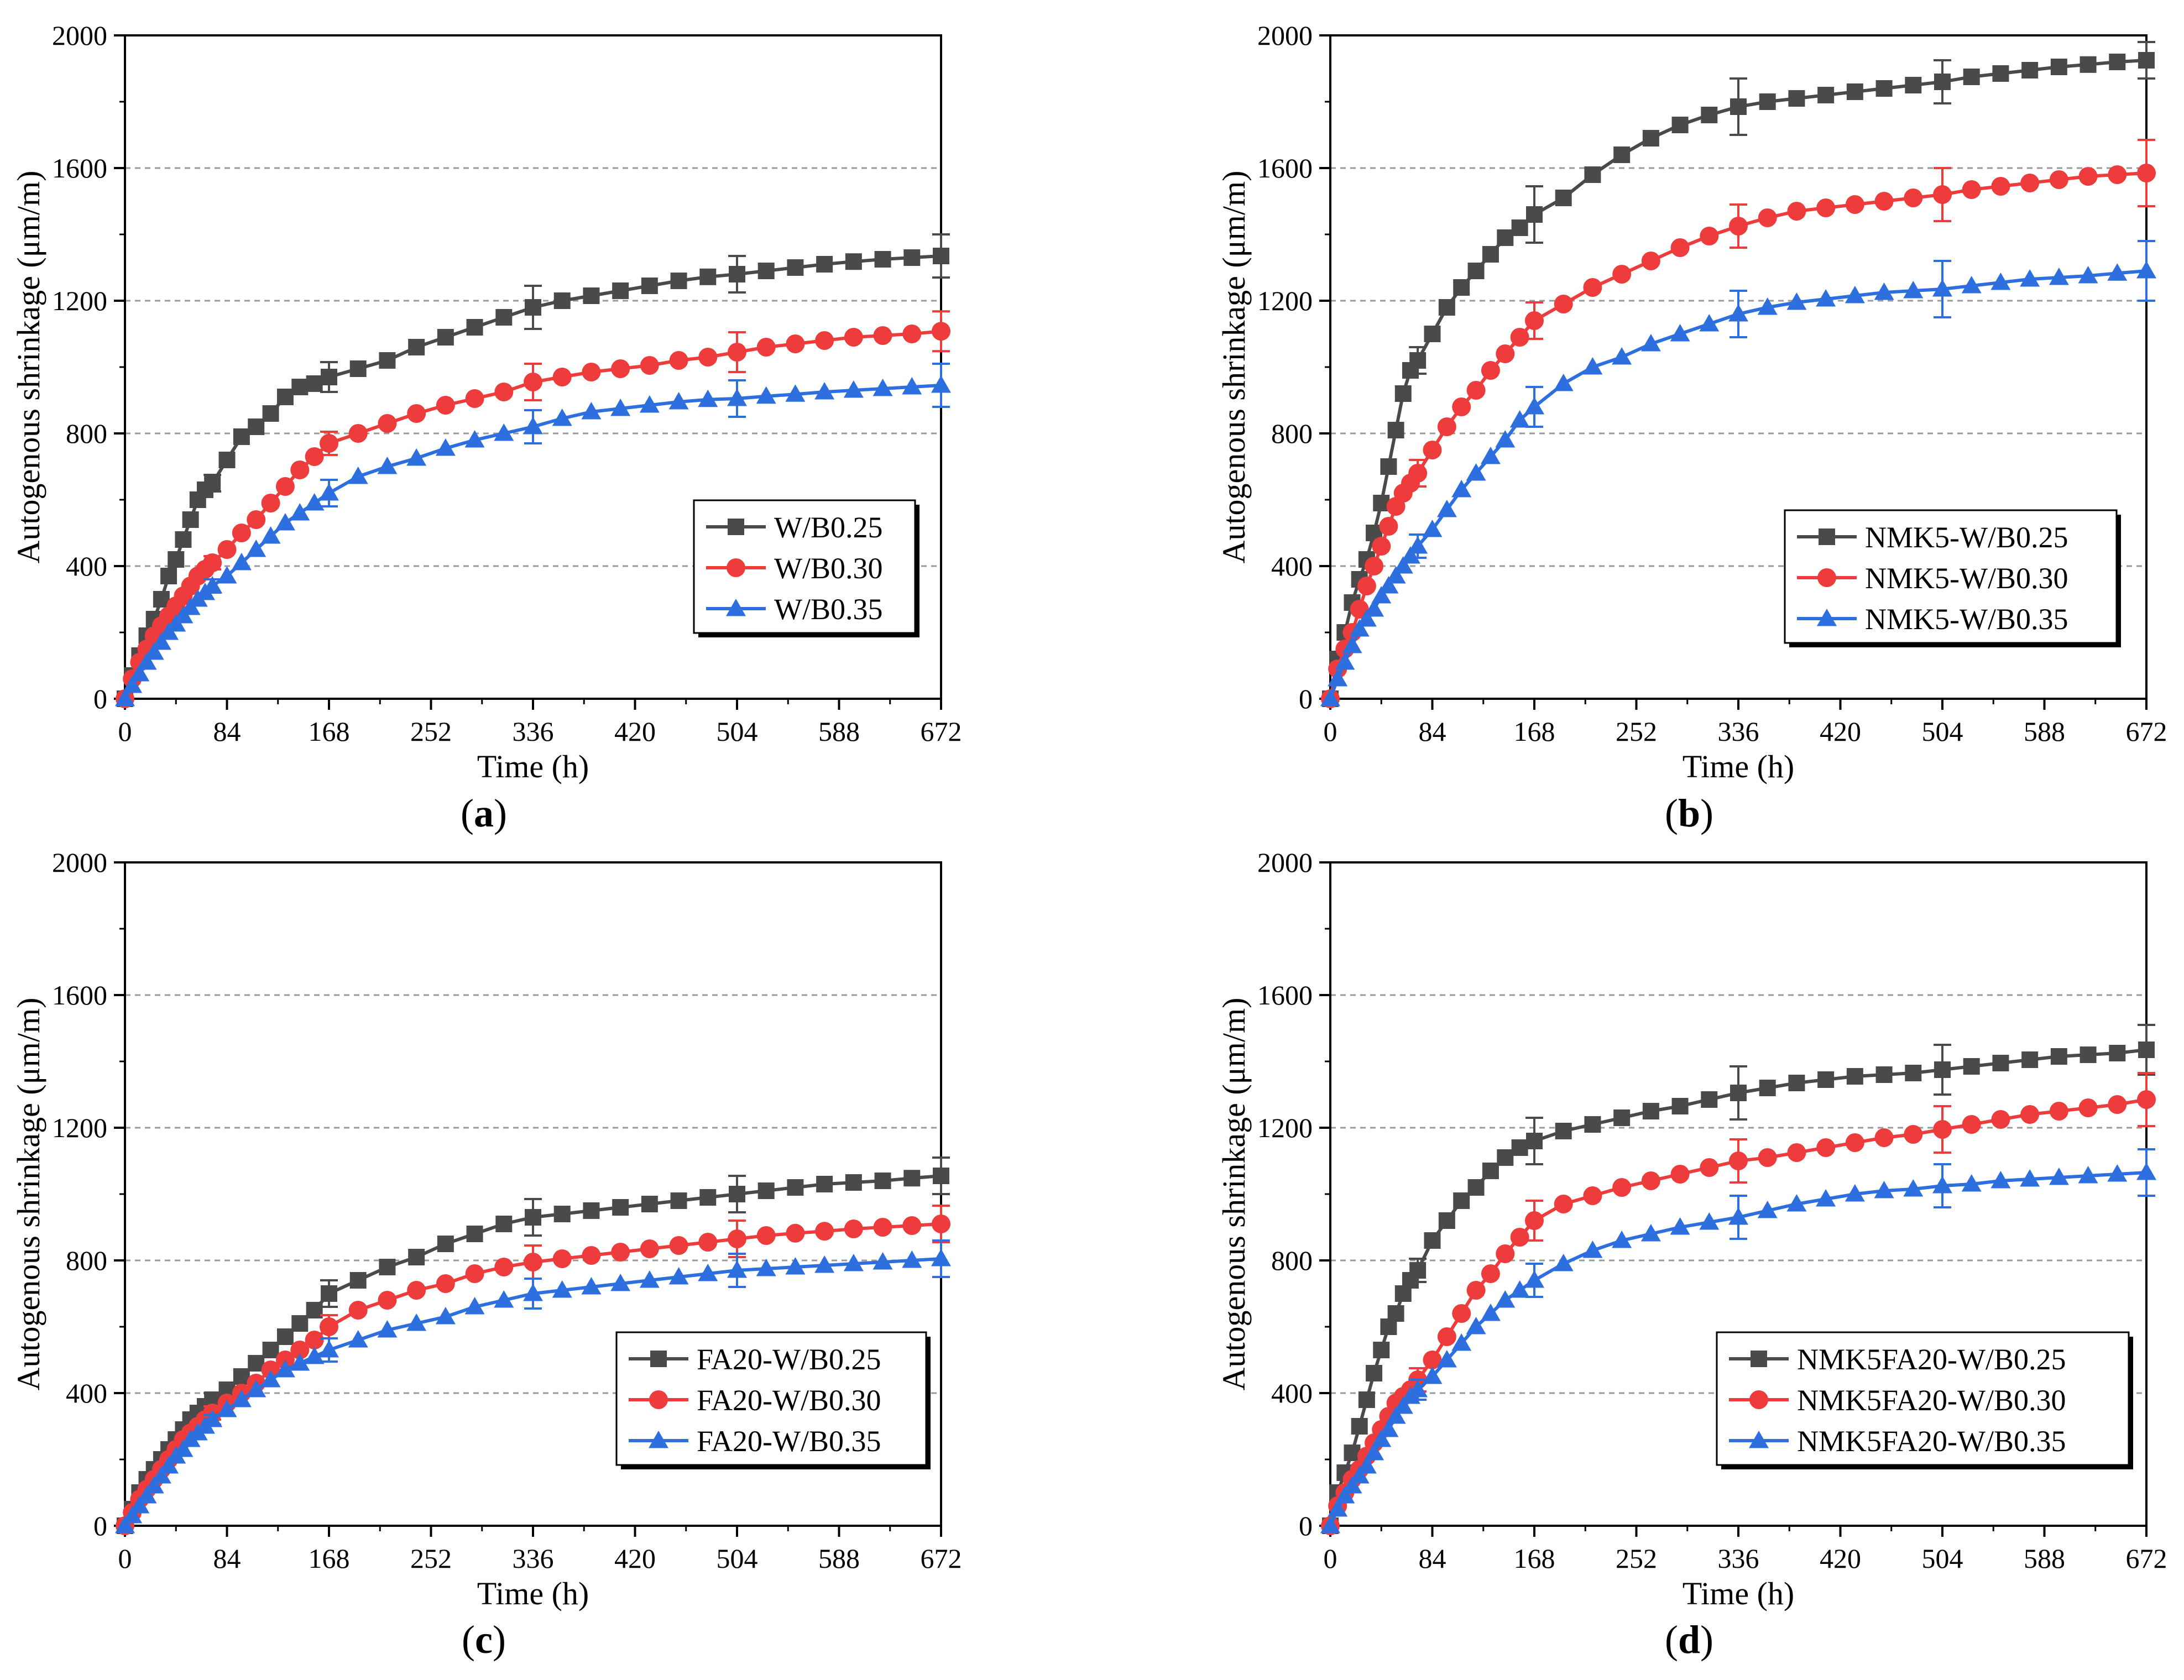 The height and width of the screenshot is (1680, 2184). What do you see at coordinates (1931, 1400) in the screenshot?
I see `legend-label: NMK5FA20-W/B0.30` at bounding box center [1931, 1400].